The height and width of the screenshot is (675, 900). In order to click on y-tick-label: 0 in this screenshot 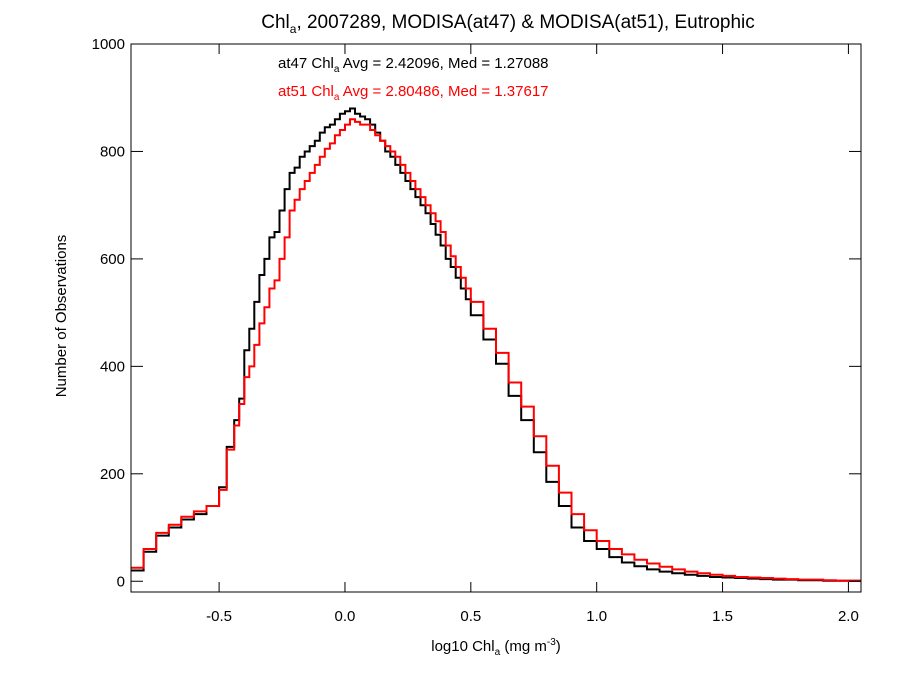, I will do `click(121, 581)`.